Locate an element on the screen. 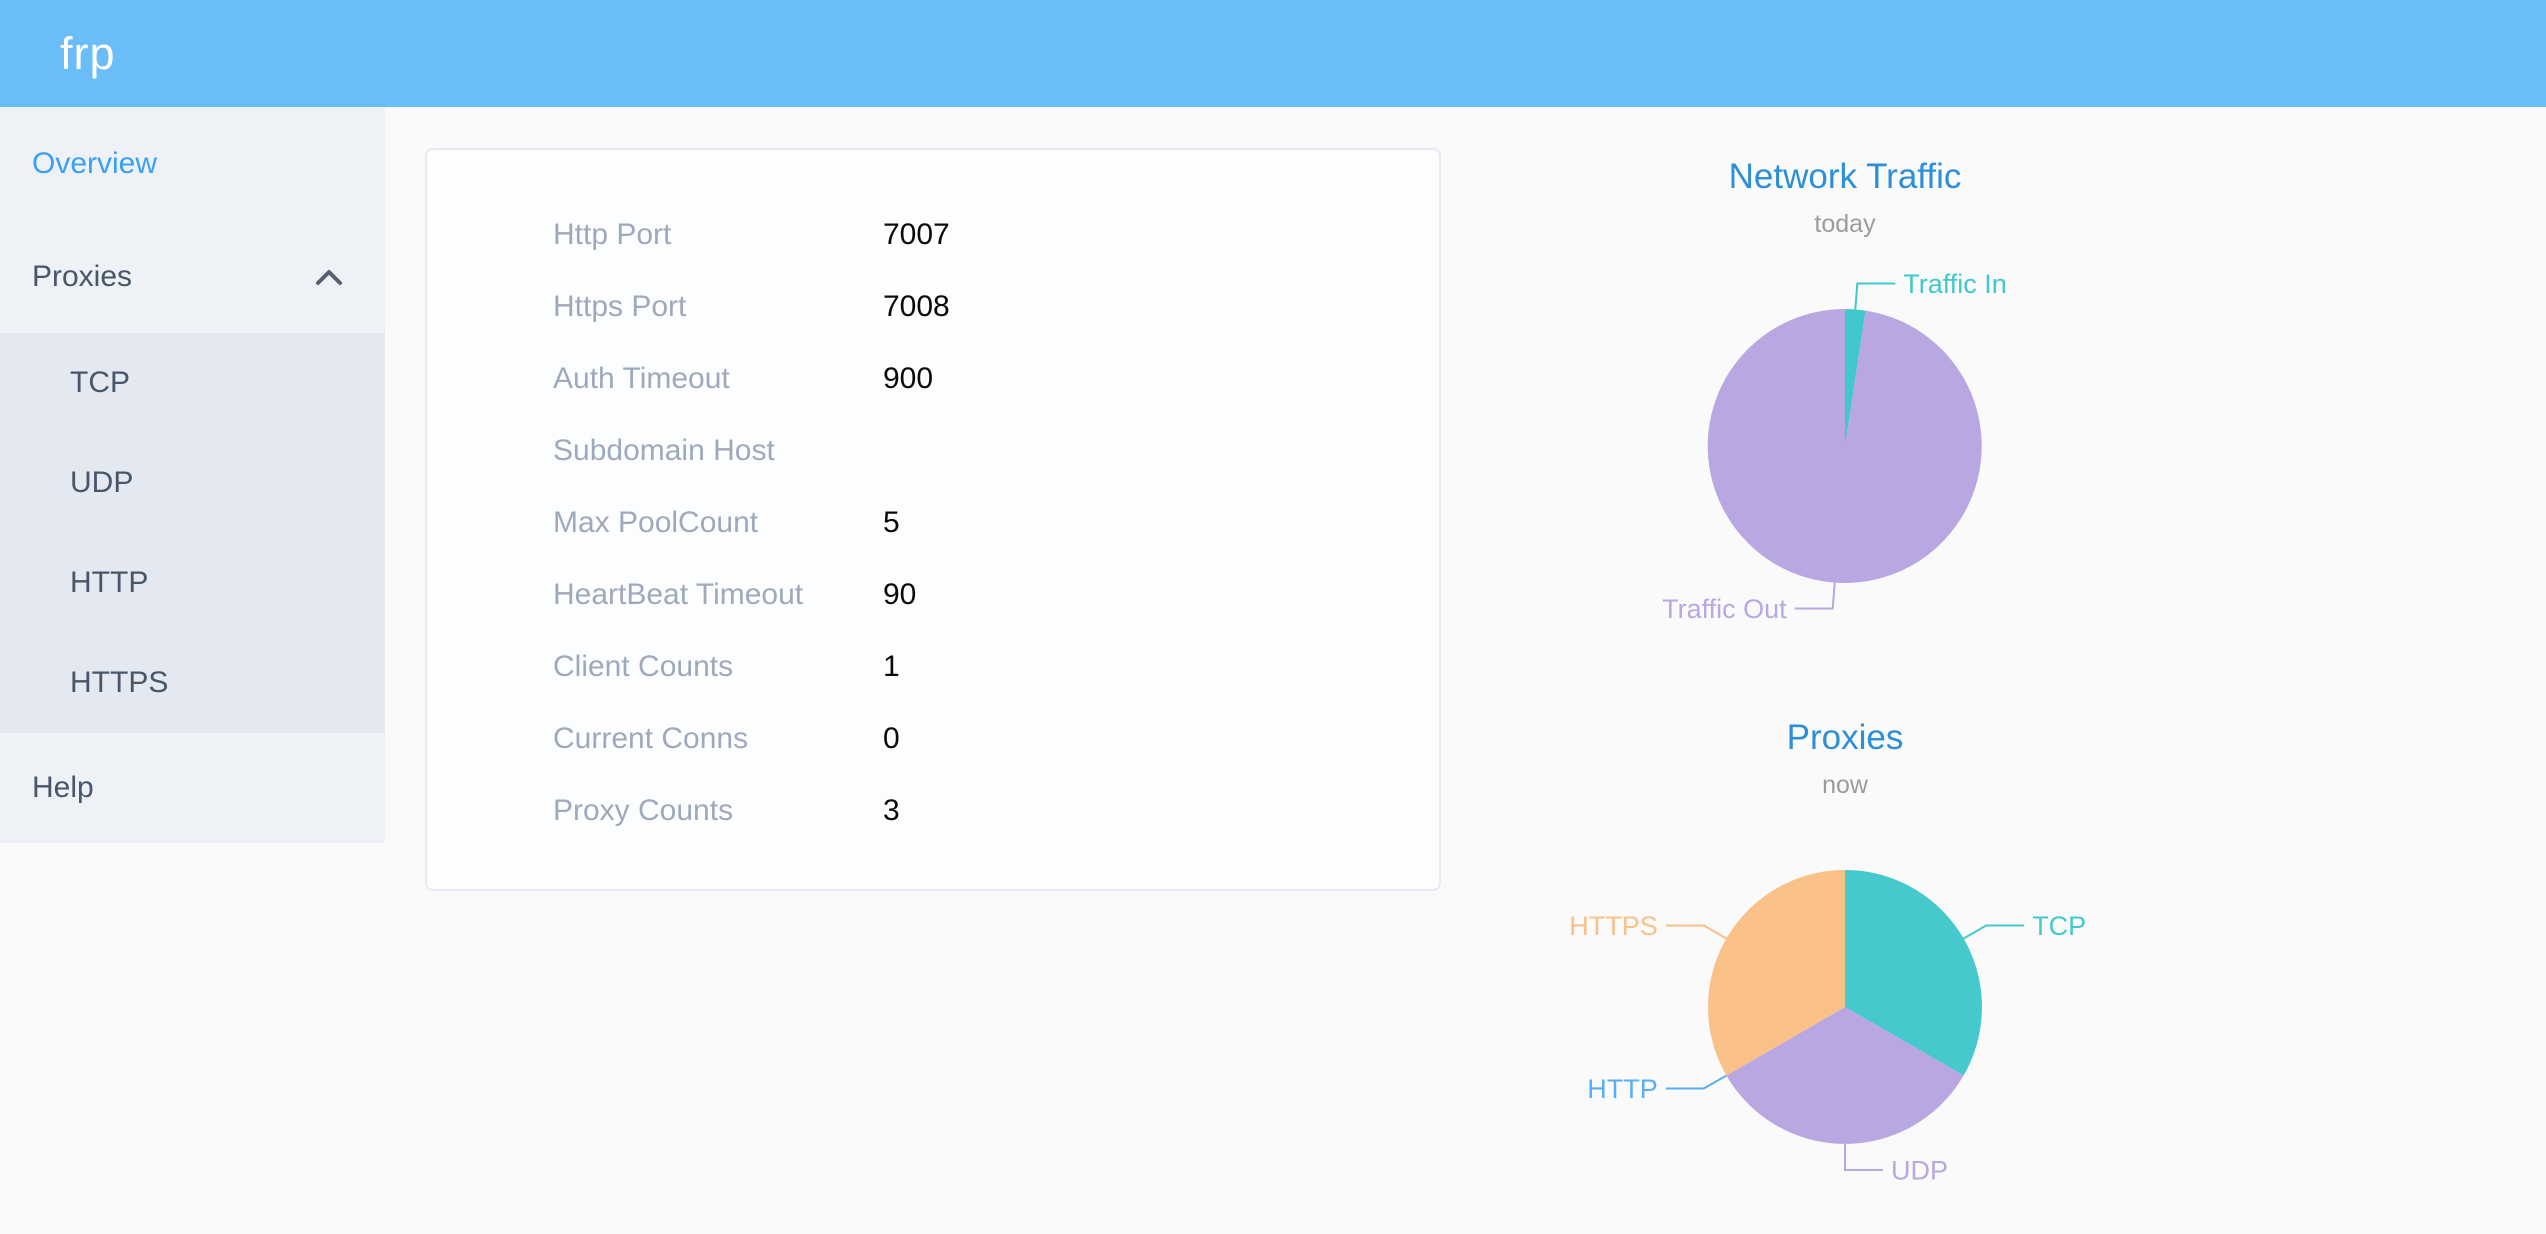  config-row-client-counts: Client Counts 1 is located at coordinates (933, 667).